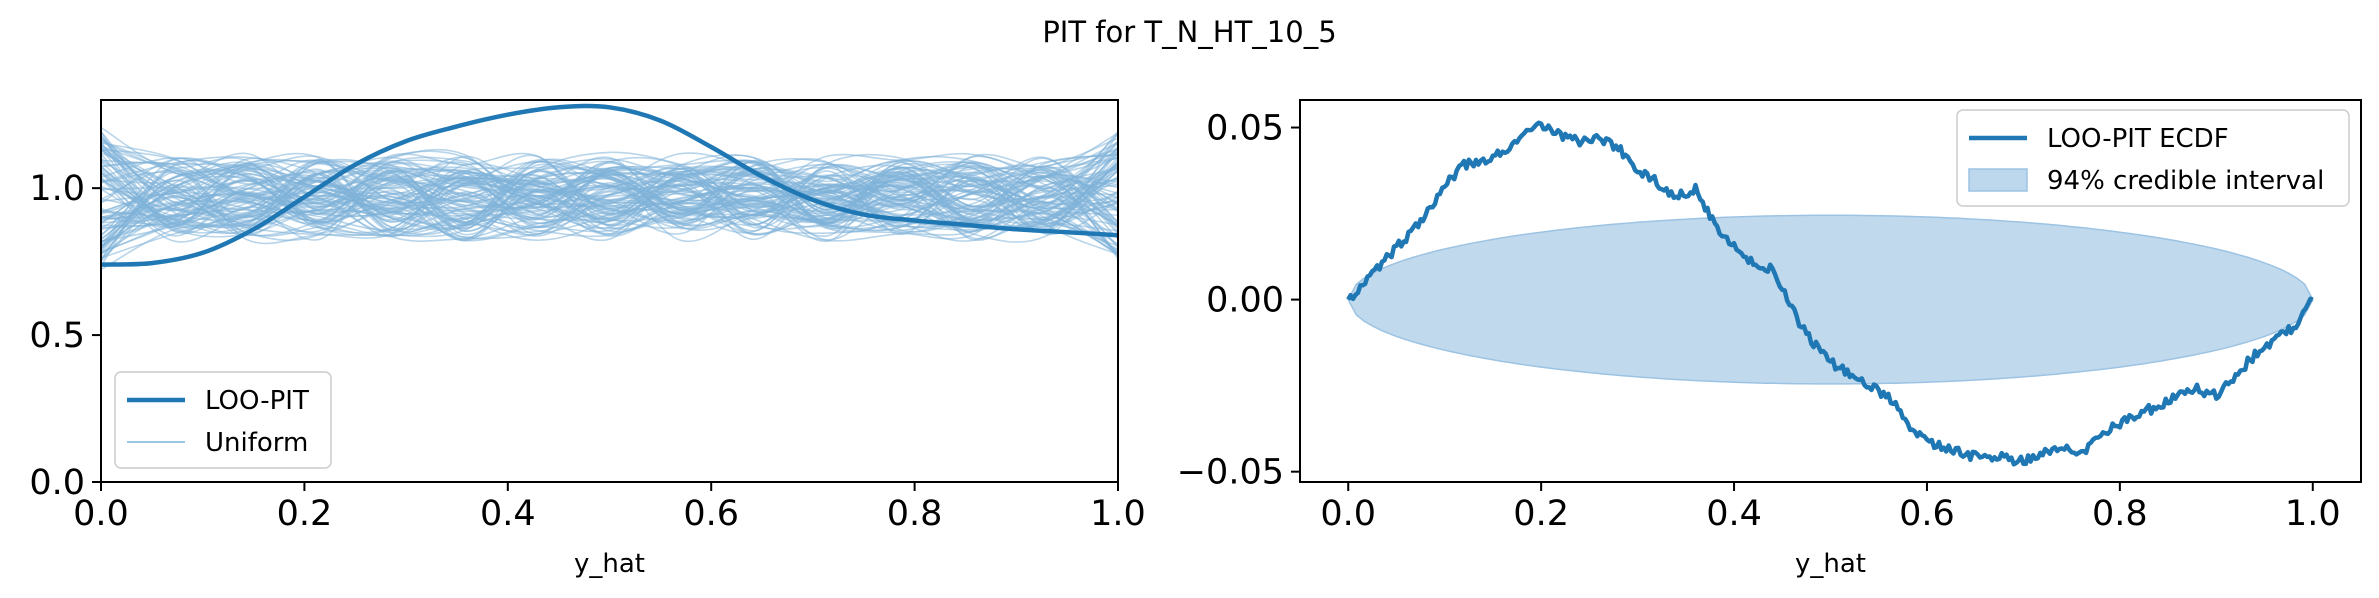 The width and height of the screenshot is (2379, 598). Describe the element at coordinates (57, 483) in the screenshot. I see `left-y-tick-label: 0.0` at that location.